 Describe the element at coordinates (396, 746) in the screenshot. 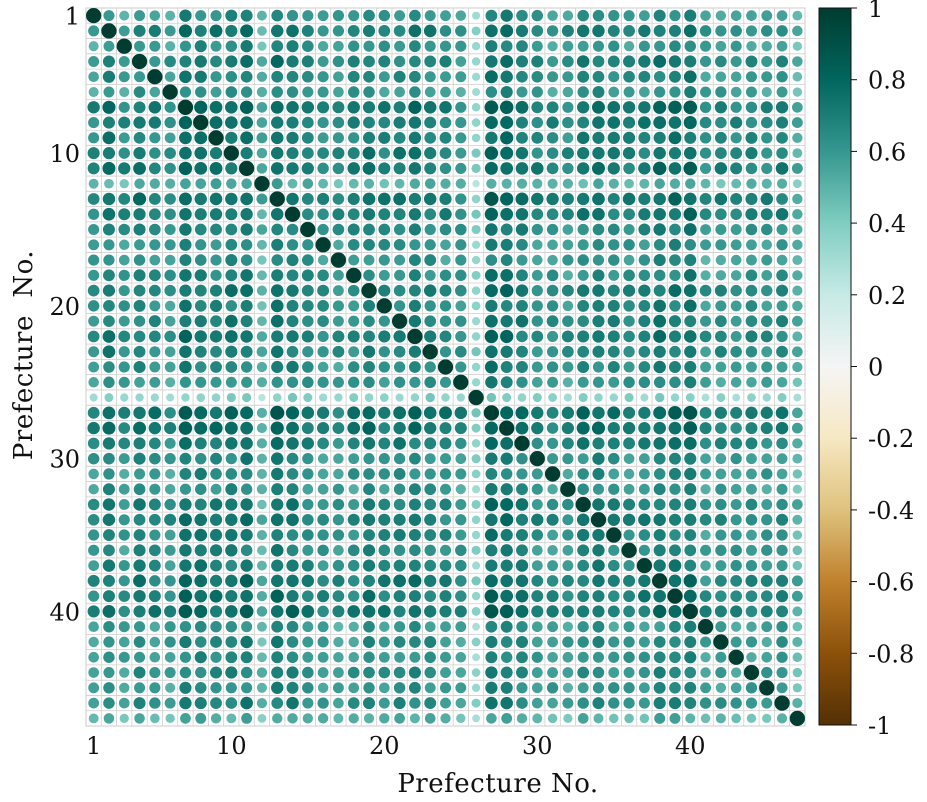

I see `x-tick-labels: 1 10 20 30 40` at that location.